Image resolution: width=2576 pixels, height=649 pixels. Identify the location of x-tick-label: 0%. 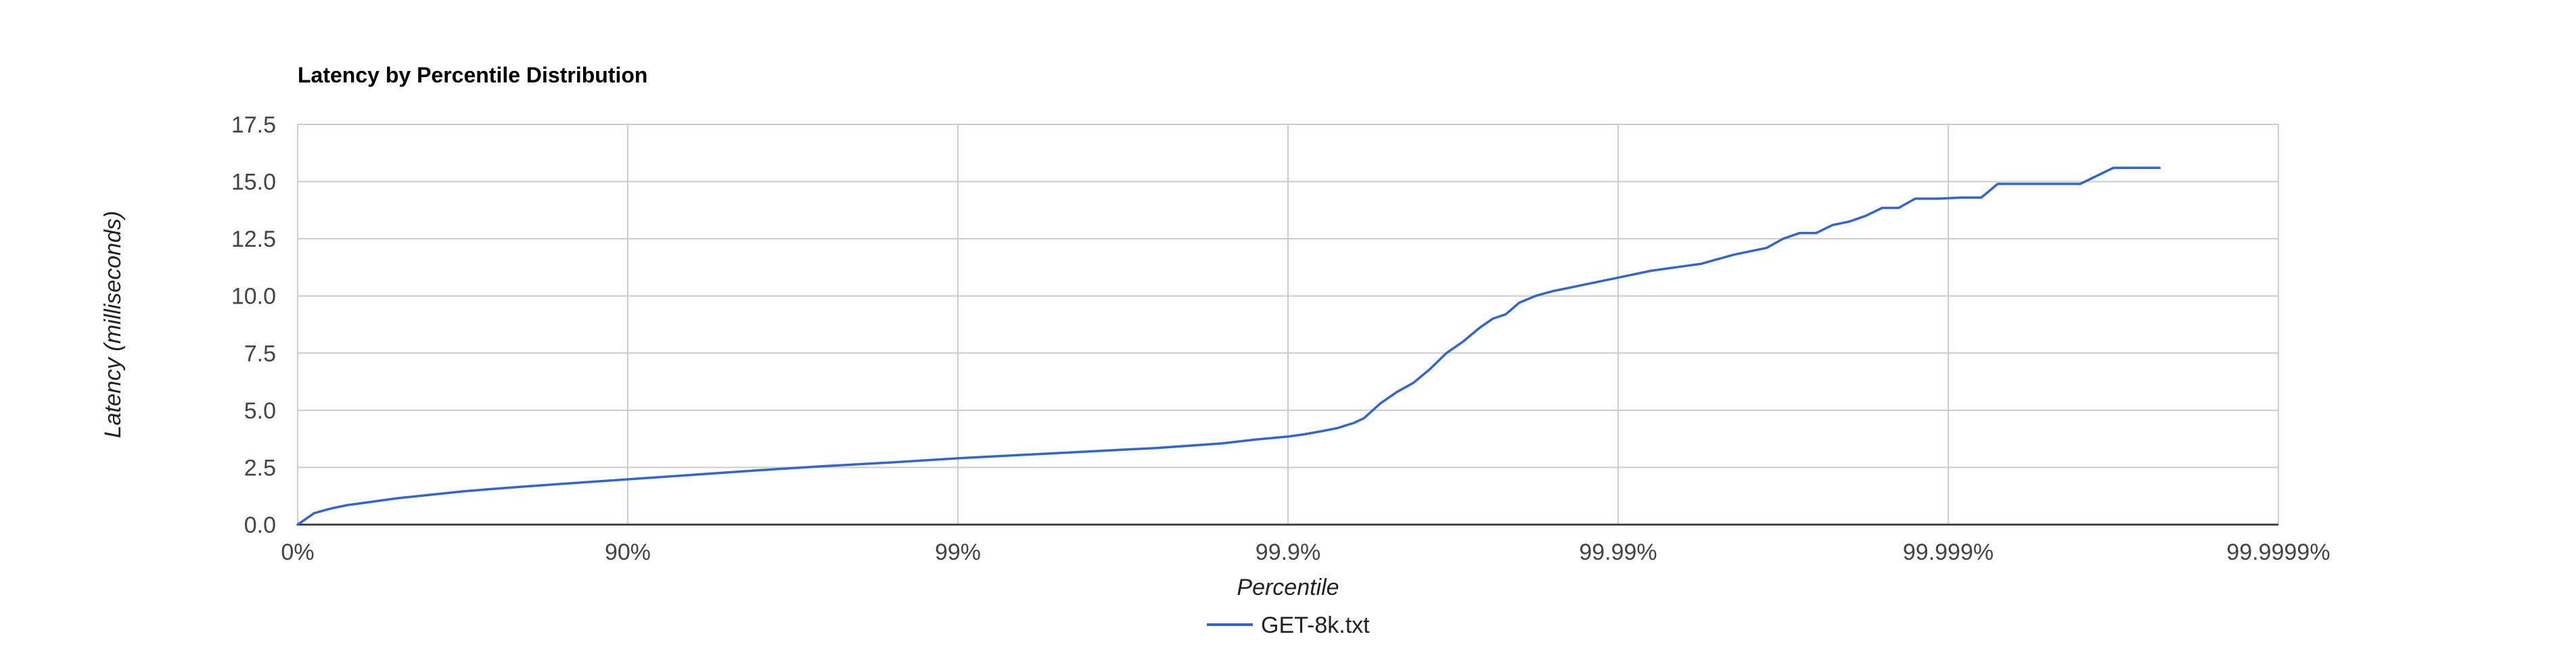
(297, 552).